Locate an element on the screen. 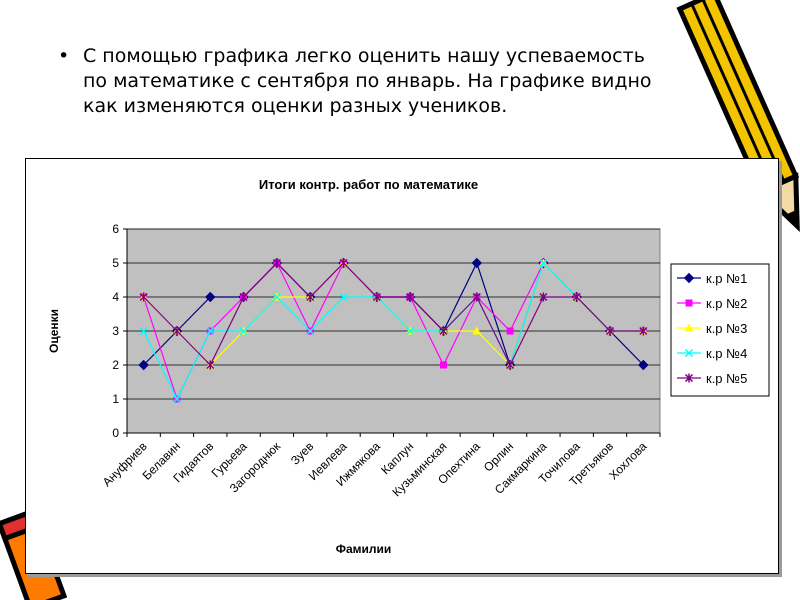 The image size is (800, 600). y-tick-label: 5 is located at coordinates (115, 263).